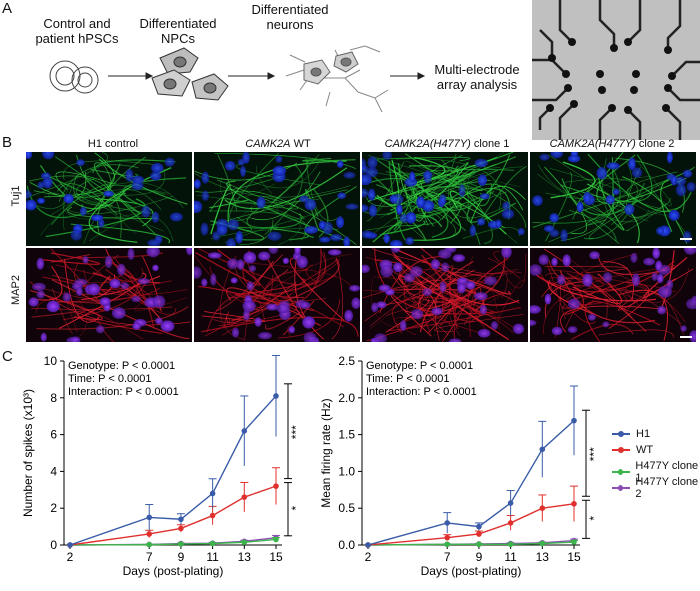 The image size is (700, 591). Describe the element at coordinates (427, 144) in the screenshot. I see `column-title-gene: CAMK2A(H477Y)` at that location.